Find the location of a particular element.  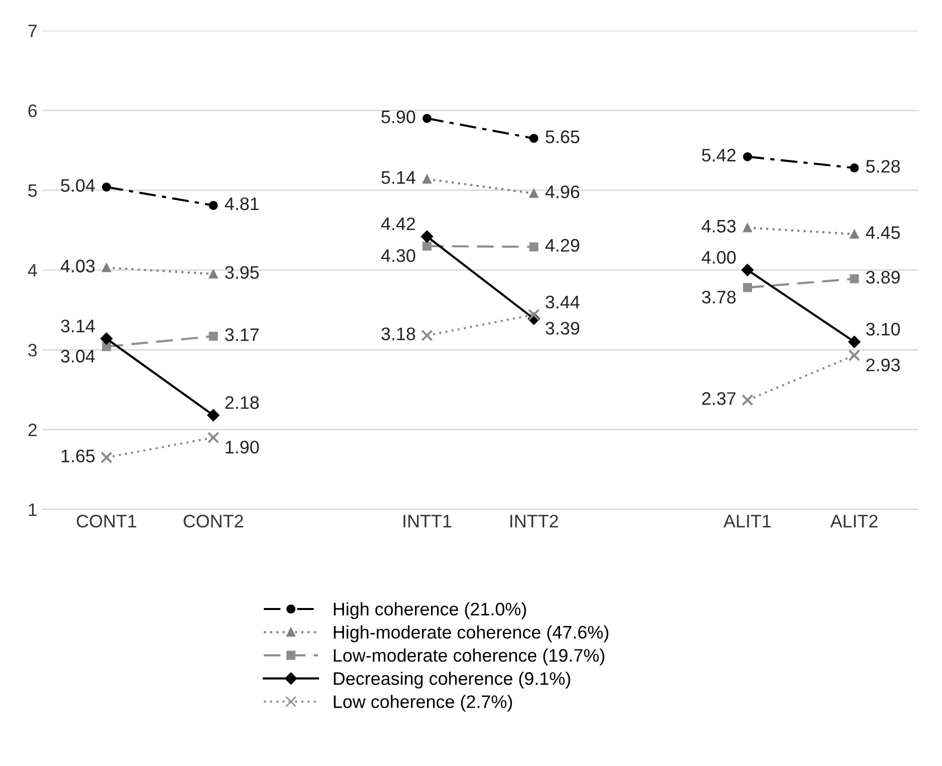

data-label: 3.39 is located at coordinates (563, 328).